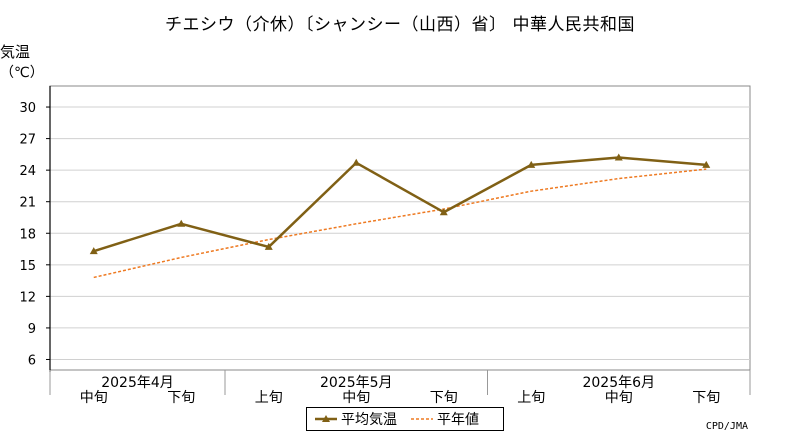  I want to click on legend-item-normal: 平年値, so click(445, 419).